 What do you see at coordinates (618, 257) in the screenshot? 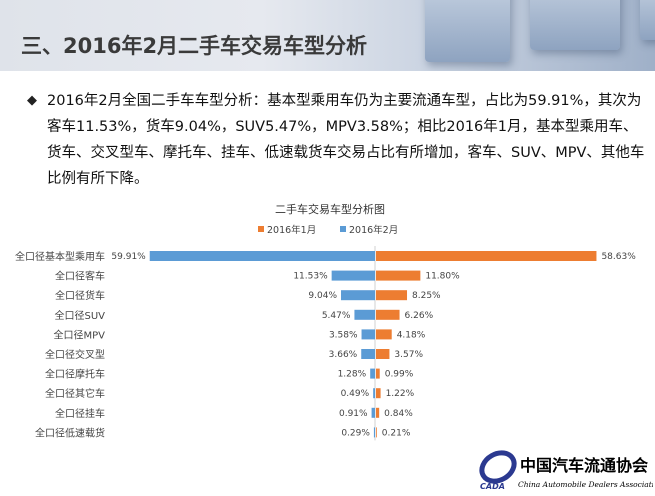
I see `data-label: 58.63%` at bounding box center [618, 257].